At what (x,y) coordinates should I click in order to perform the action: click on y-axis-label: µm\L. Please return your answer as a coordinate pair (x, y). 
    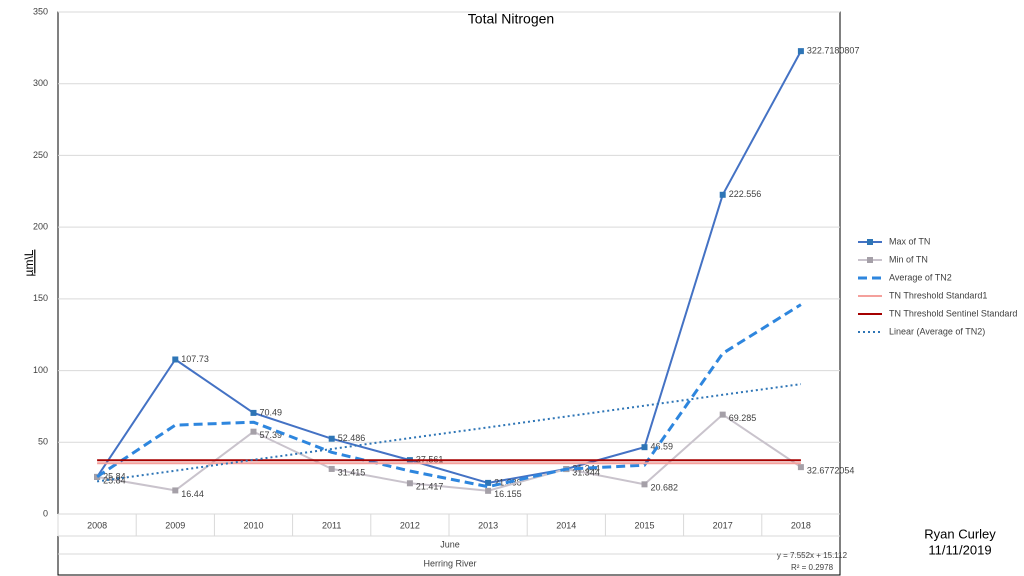
    Looking at the image, I should click on (29, 262).